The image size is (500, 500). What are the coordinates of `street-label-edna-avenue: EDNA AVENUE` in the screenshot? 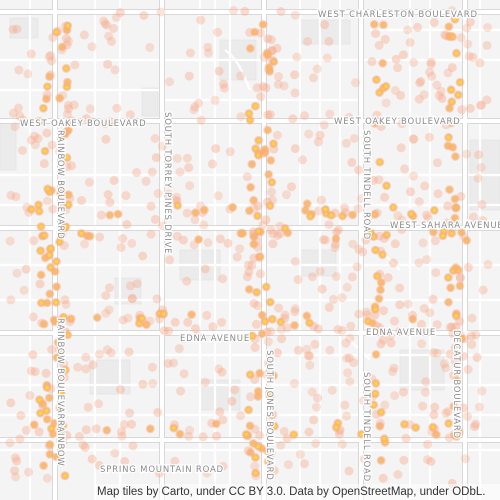 It's located at (401, 333).